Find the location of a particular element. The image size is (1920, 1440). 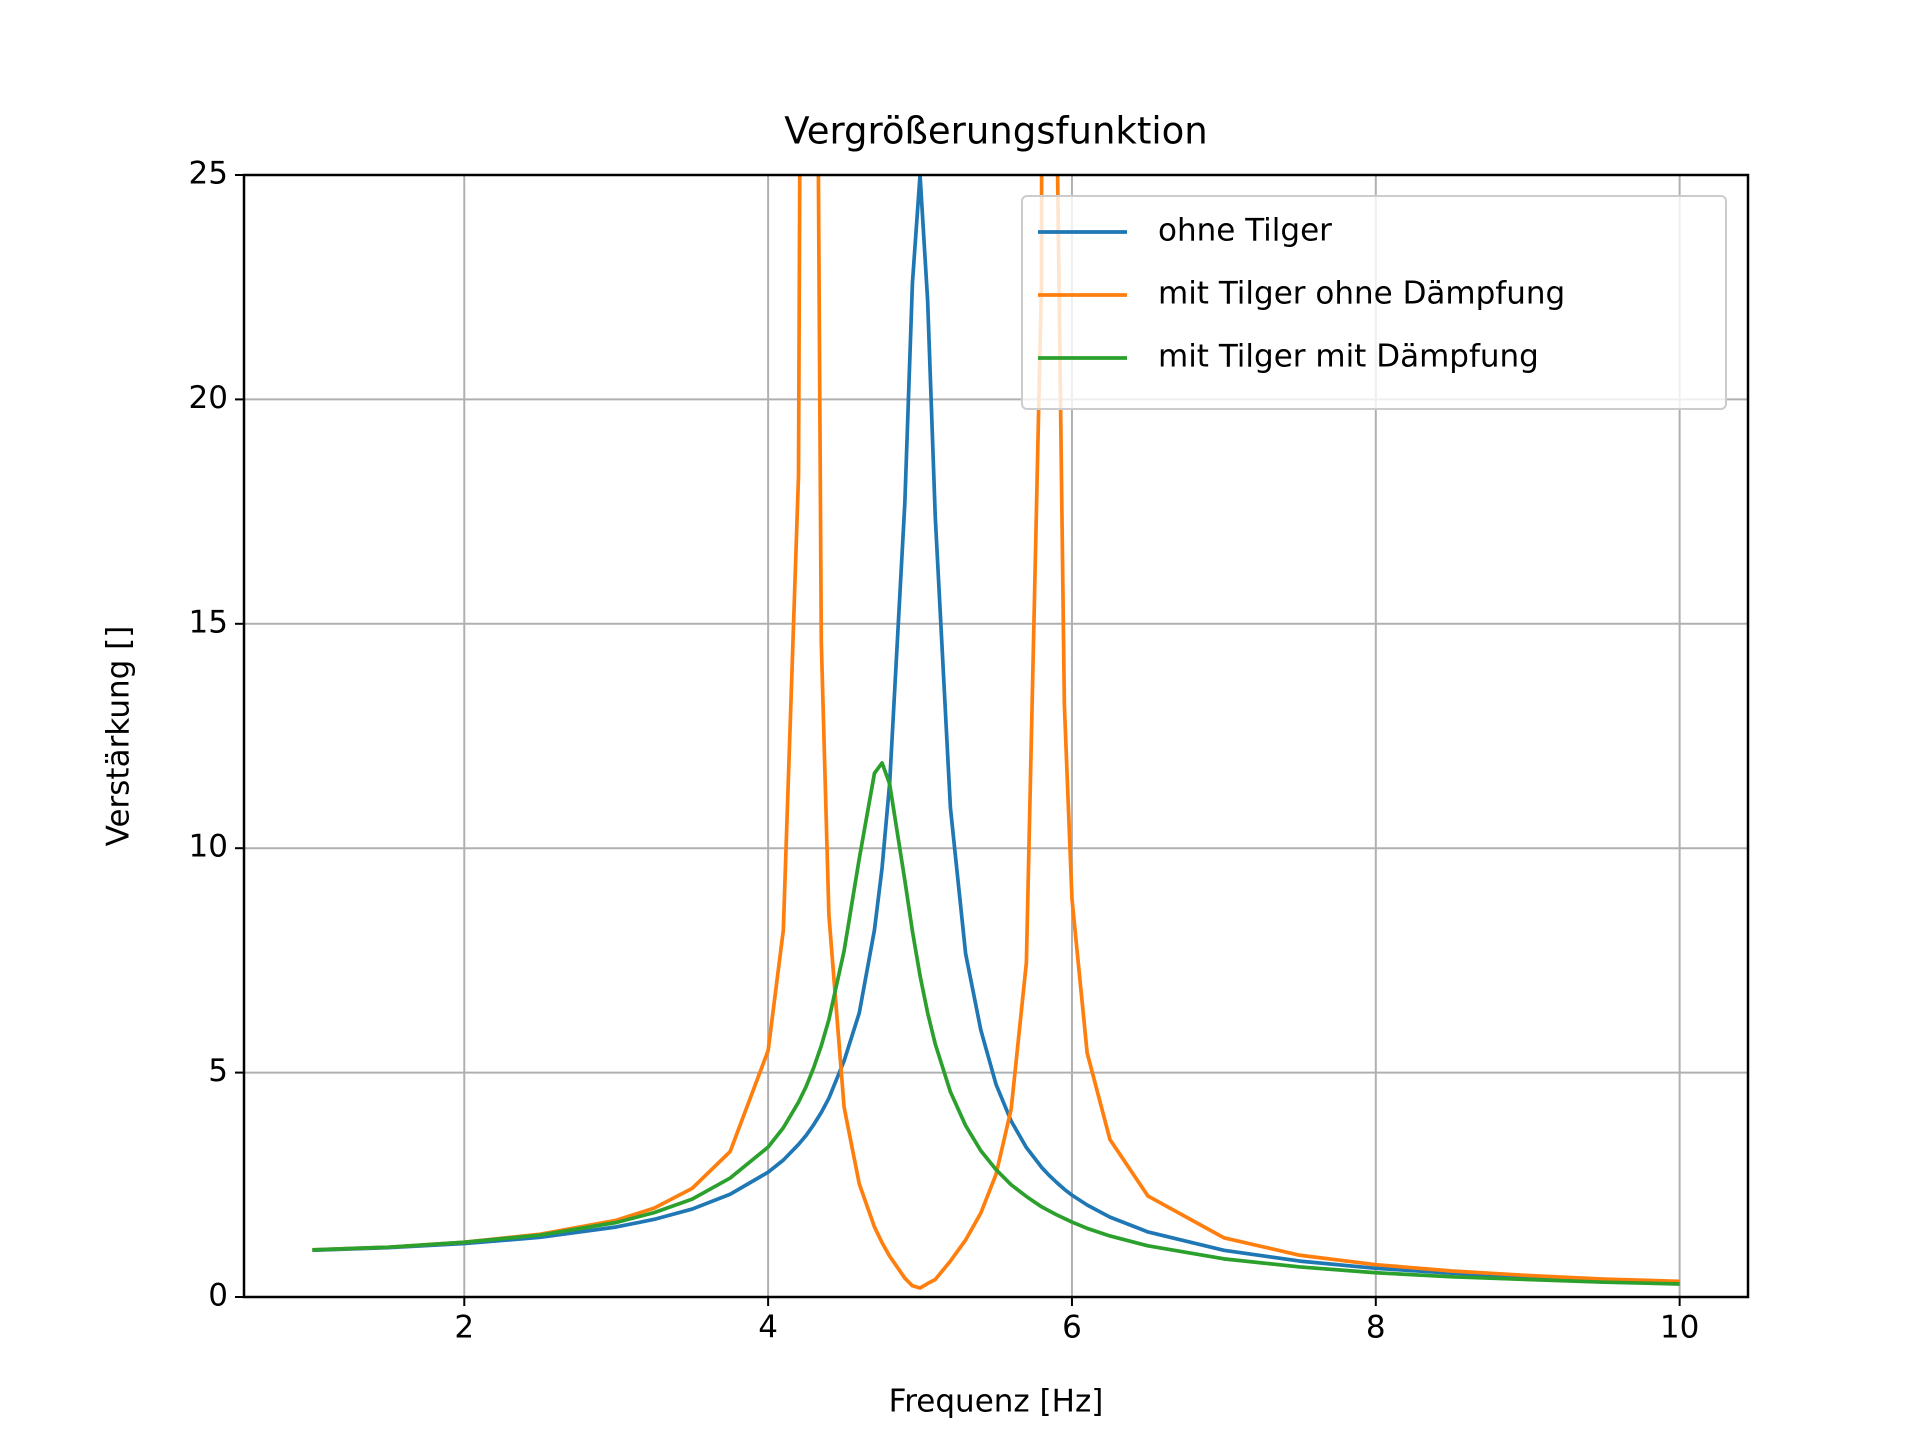

y-tick-label: 0 is located at coordinates (218, 1296).